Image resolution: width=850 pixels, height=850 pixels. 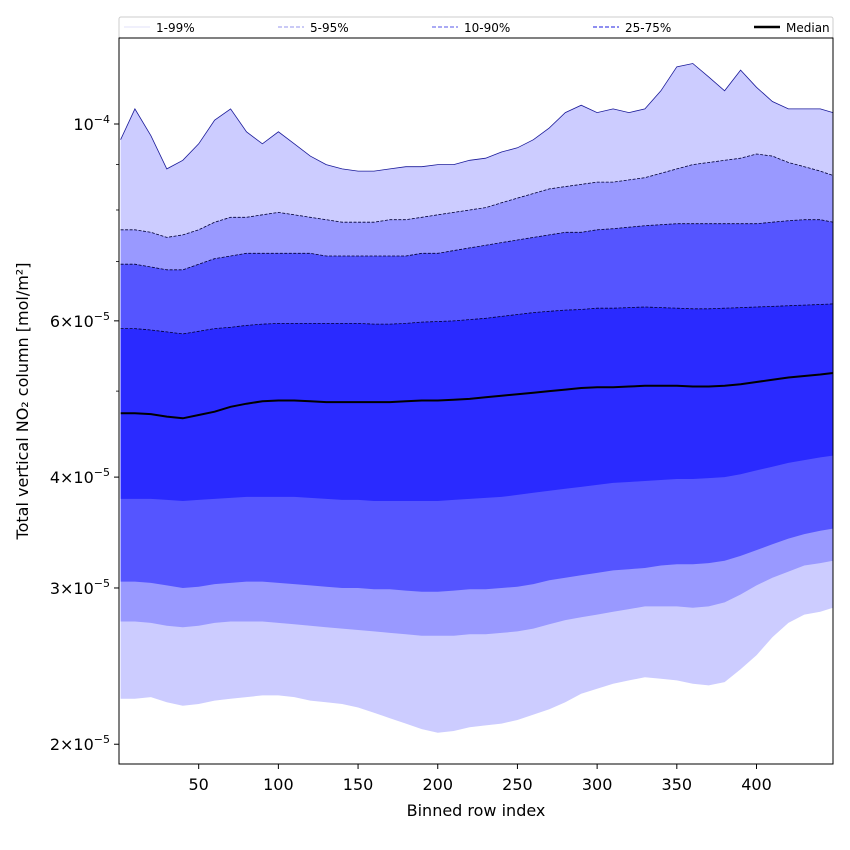 I want to click on median-series, so click(x=477, y=396).